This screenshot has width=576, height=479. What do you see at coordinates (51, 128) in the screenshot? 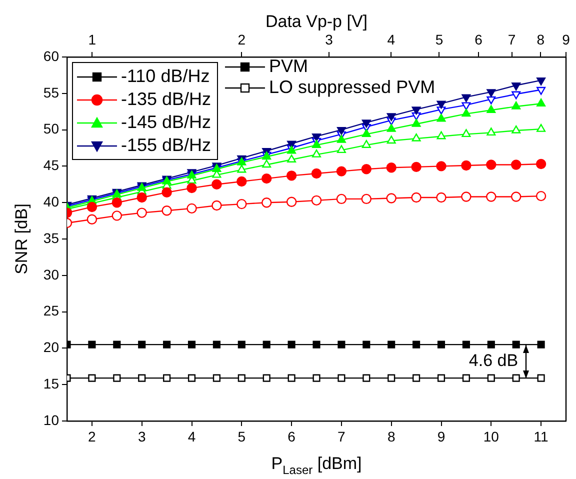
I see `y-tick-label: 50` at bounding box center [51, 128].